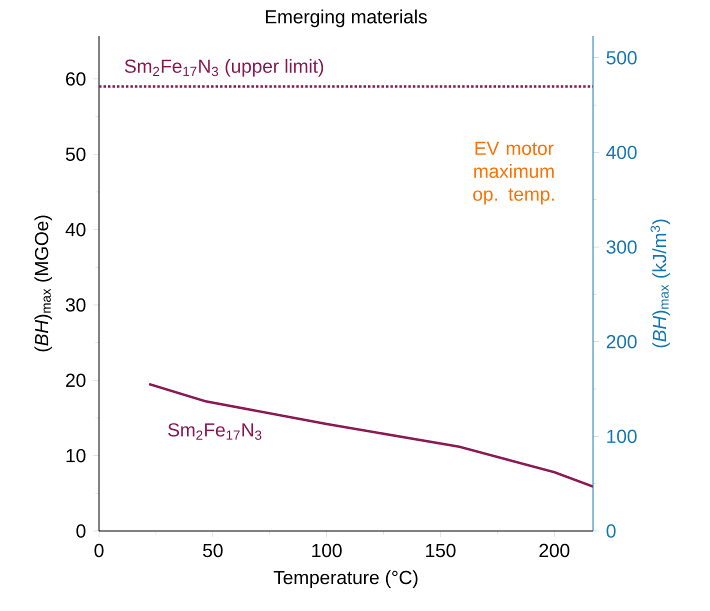 The image size is (710, 611). What do you see at coordinates (43, 284) in the screenshot?
I see `y-axis-title: (BH)$_{max}$ (MGOe)` at bounding box center [43, 284].